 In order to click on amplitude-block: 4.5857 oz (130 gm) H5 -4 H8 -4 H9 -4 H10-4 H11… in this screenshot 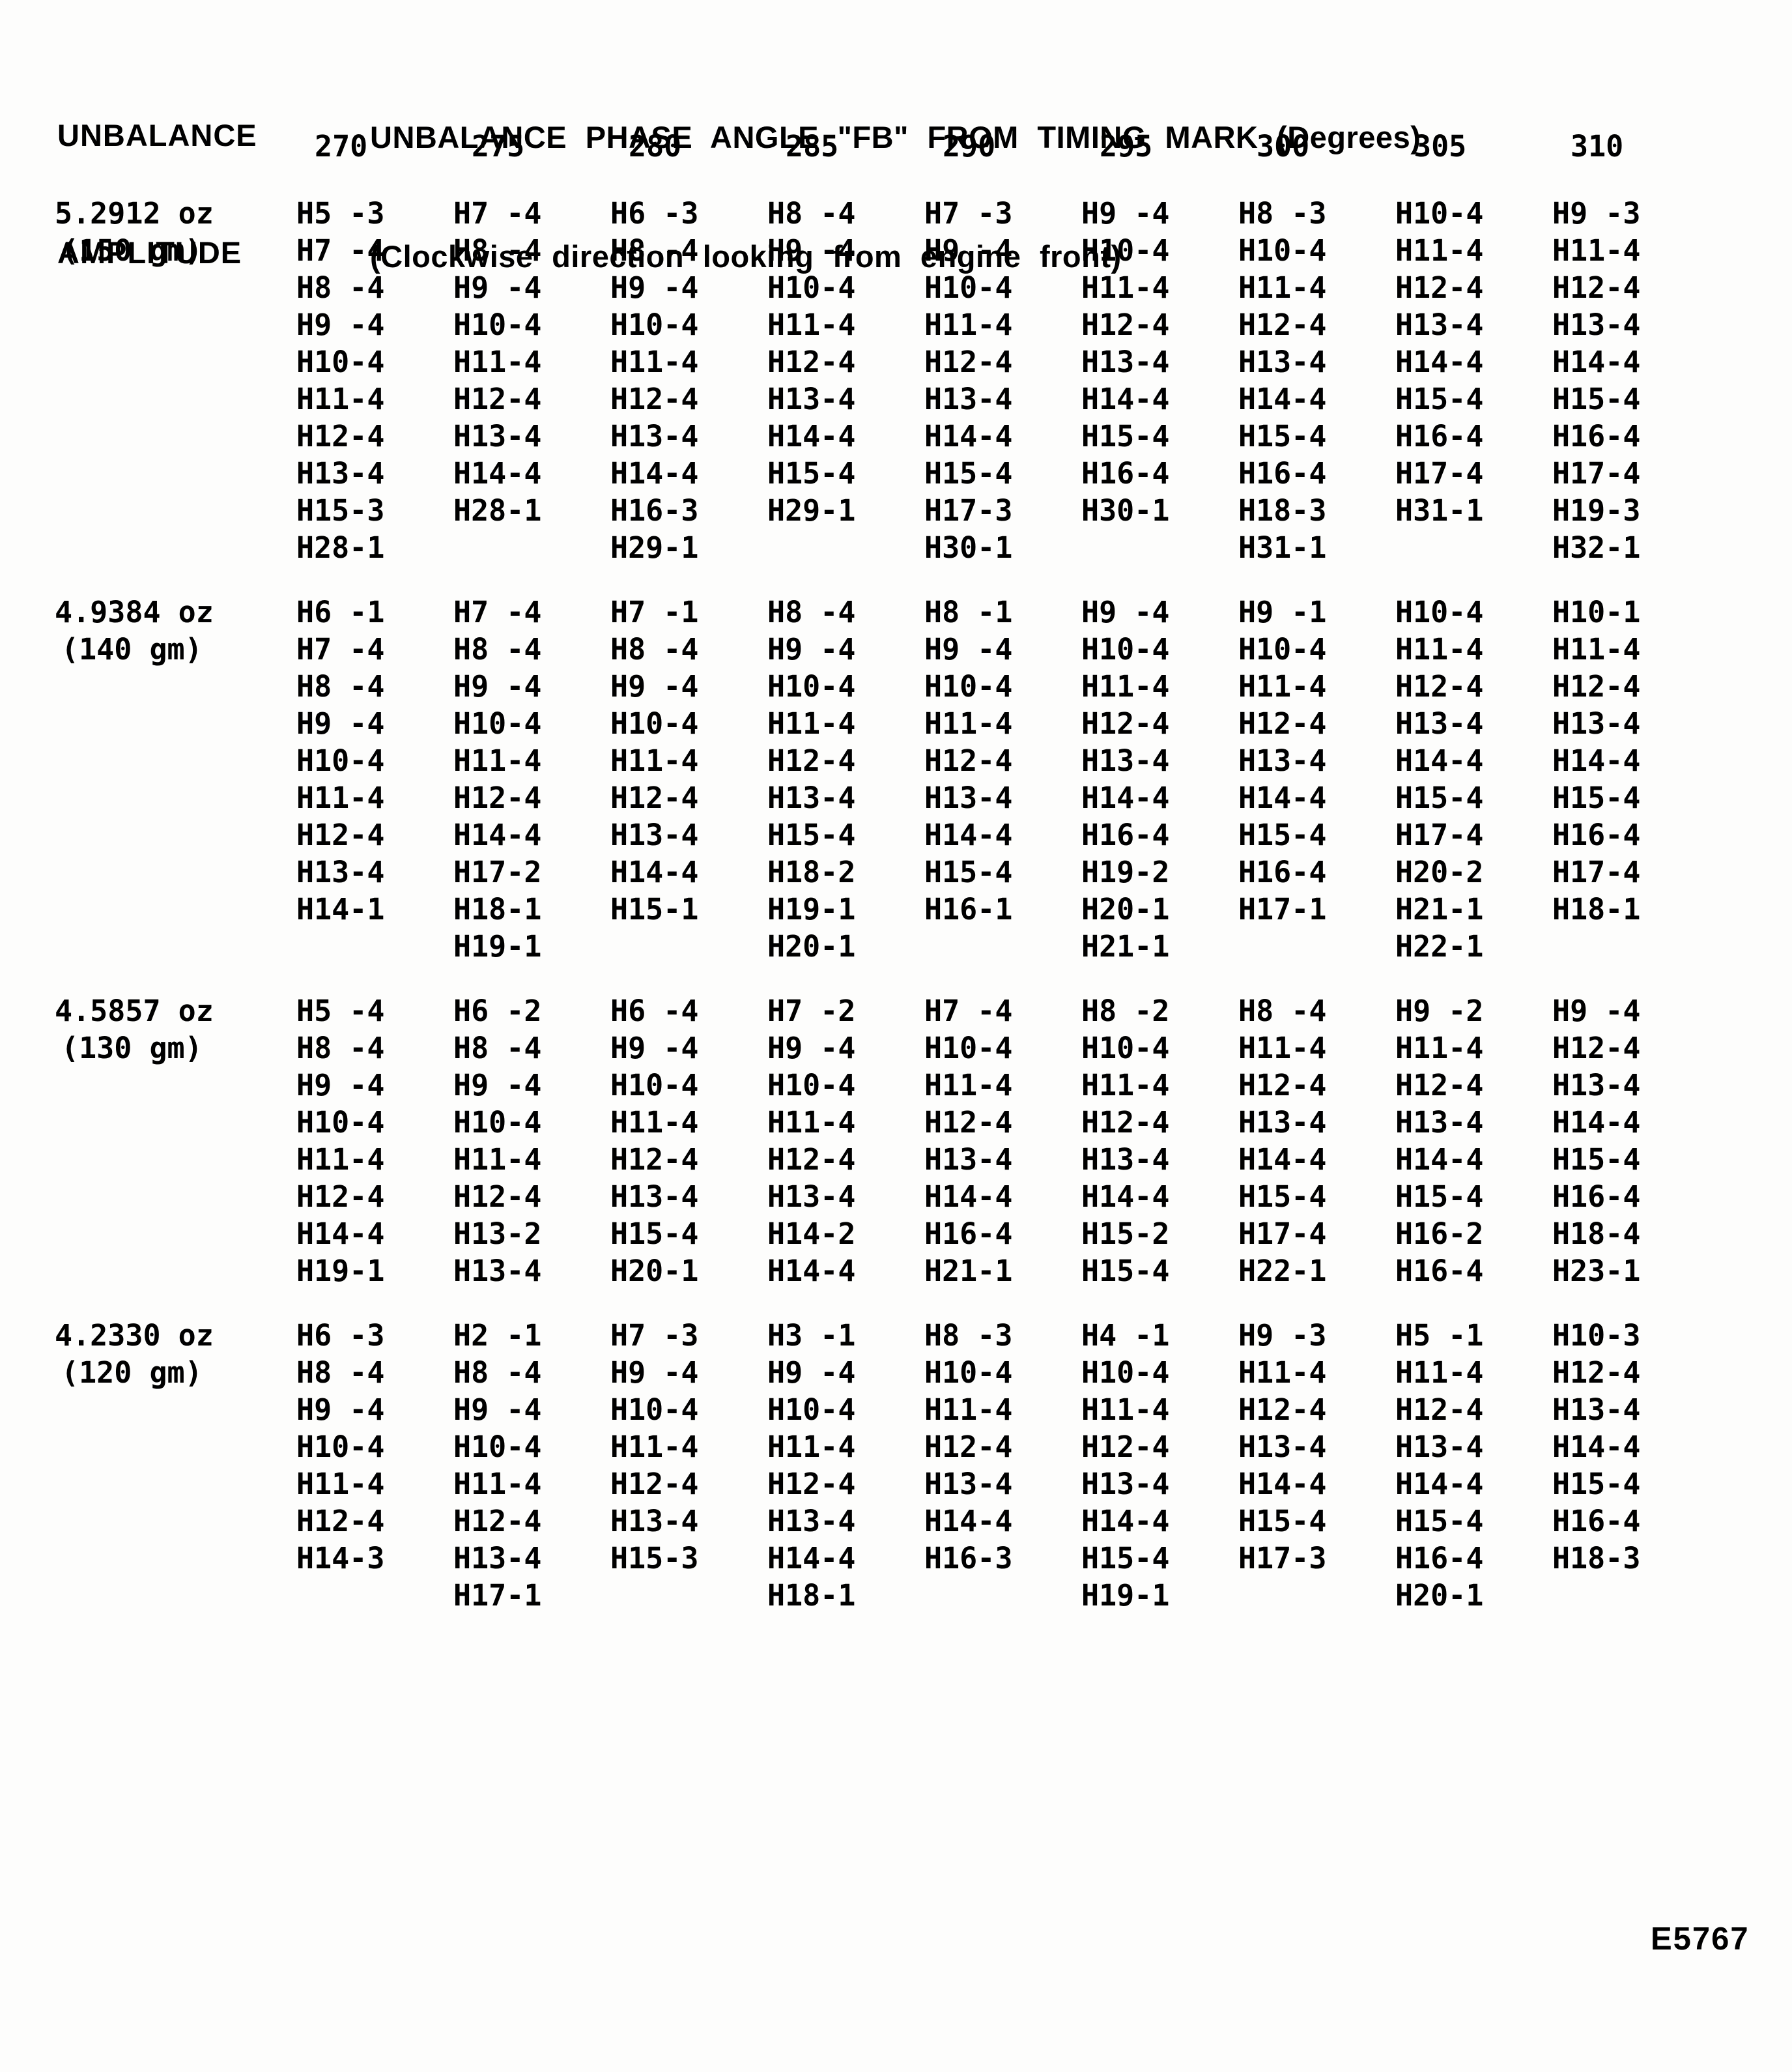, I will do `click(896, 1140)`.